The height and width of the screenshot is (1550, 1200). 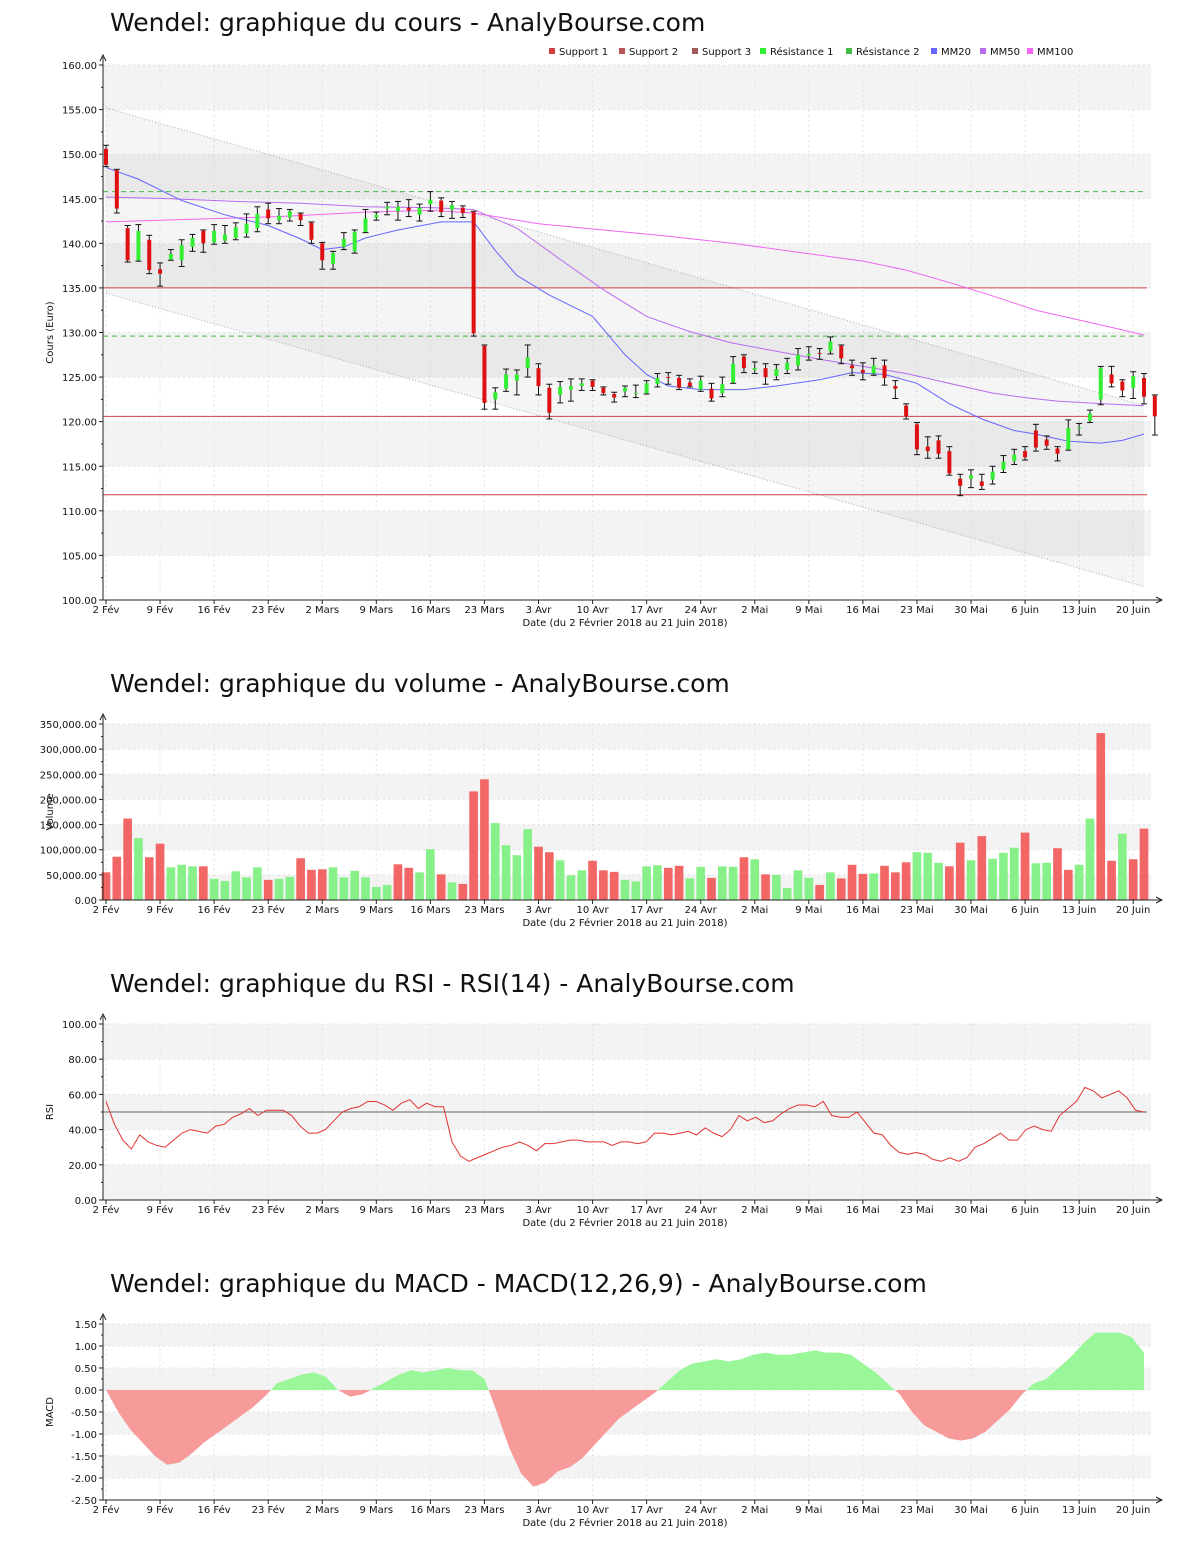 I want to click on y-tick-label: 100.00, so click(x=79, y=601).